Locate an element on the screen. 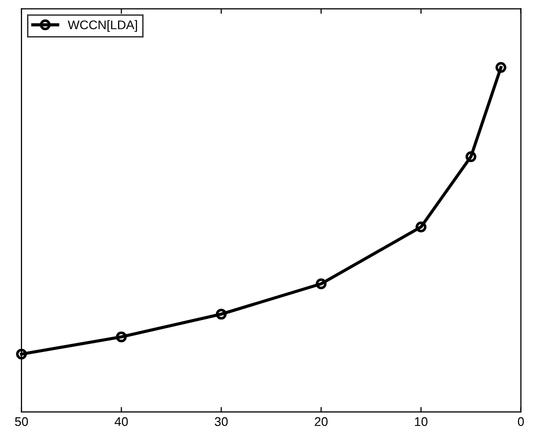 The image size is (537, 443). legend-label: WCCN[LDA] is located at coordinates (102, 26).